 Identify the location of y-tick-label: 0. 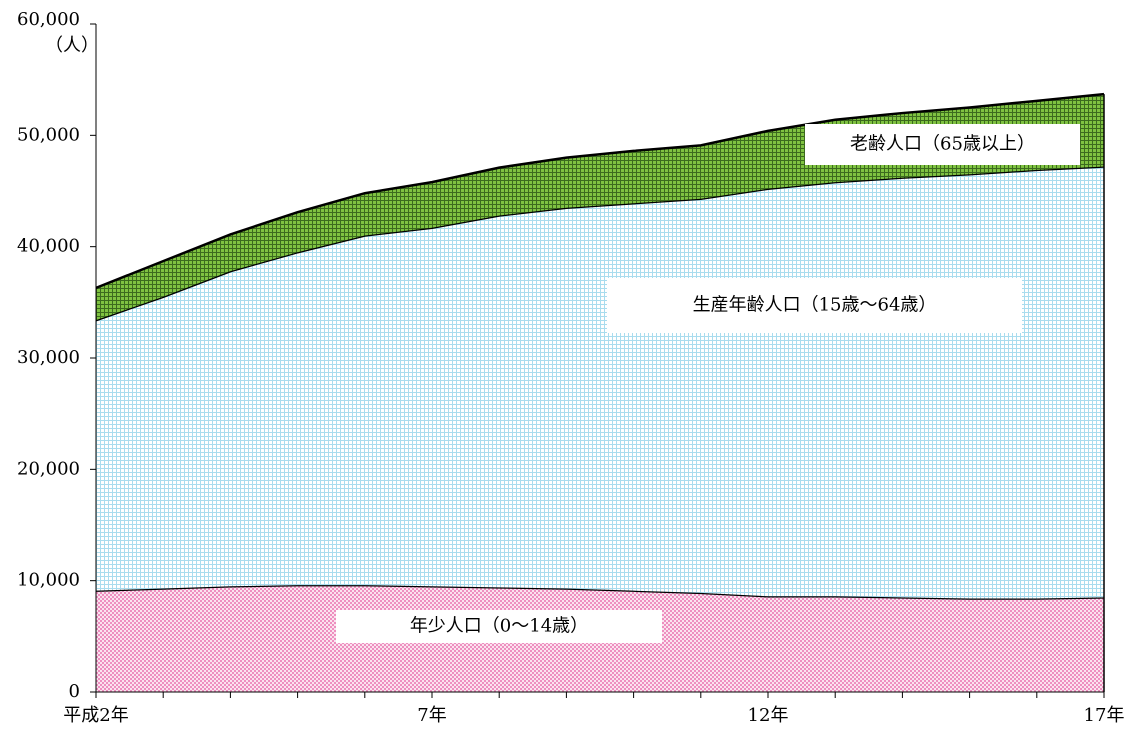
(74, 691).